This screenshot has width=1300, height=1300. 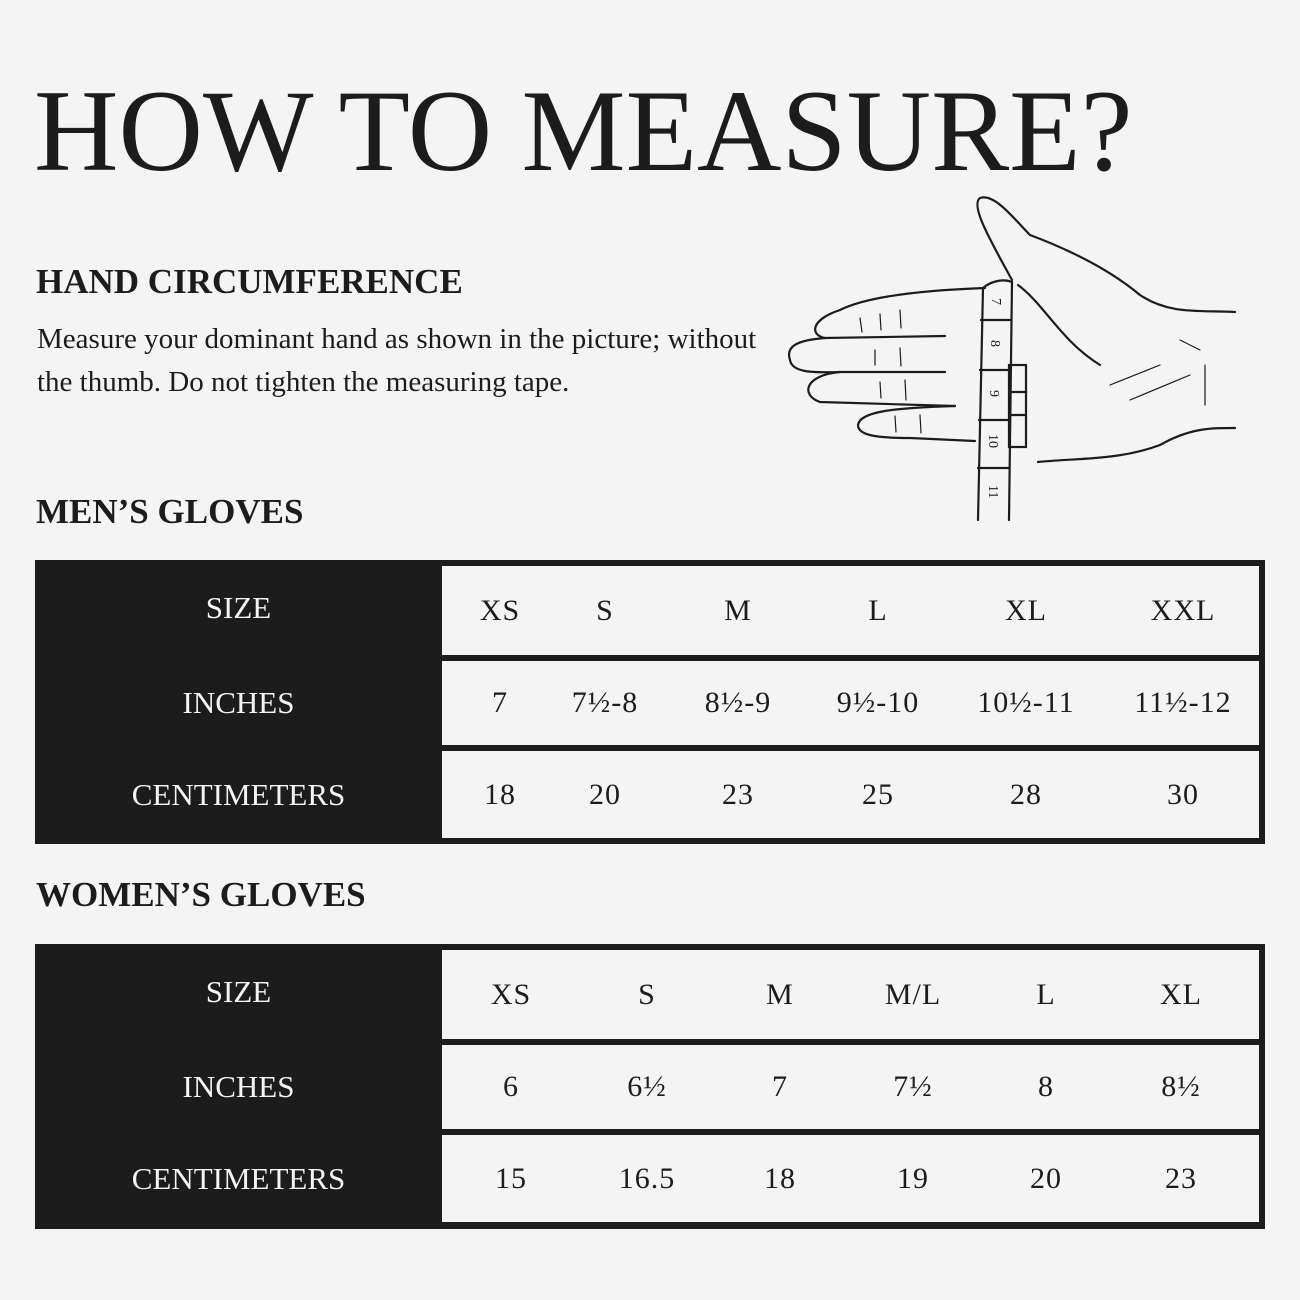 What do you see at coordinates (1183, 794) in the screenshot?
I see `table-cell: 30` at bounding box center [1183, 794].